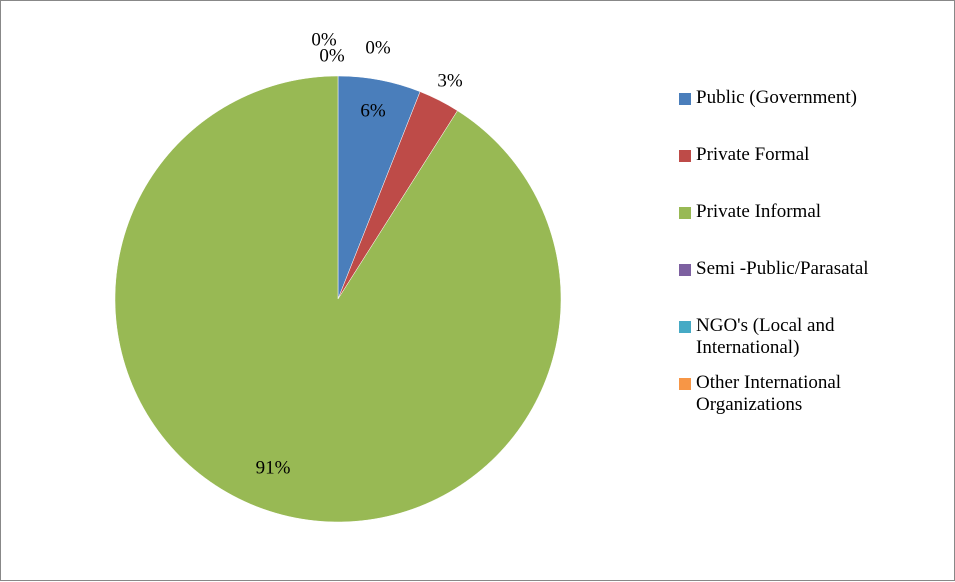 This screenshot has width=955, height=582. What do you see at coordinates (373, 110) in the screenshot?
I see `data-label: 6%` at bounding box center [373, 110].